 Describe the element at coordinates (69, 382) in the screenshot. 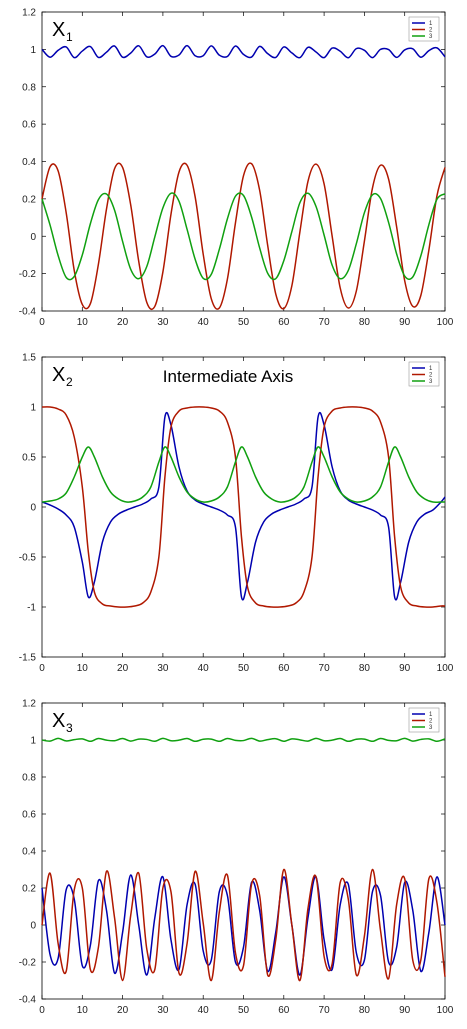

I see `panel-subscript: 2` at that location.